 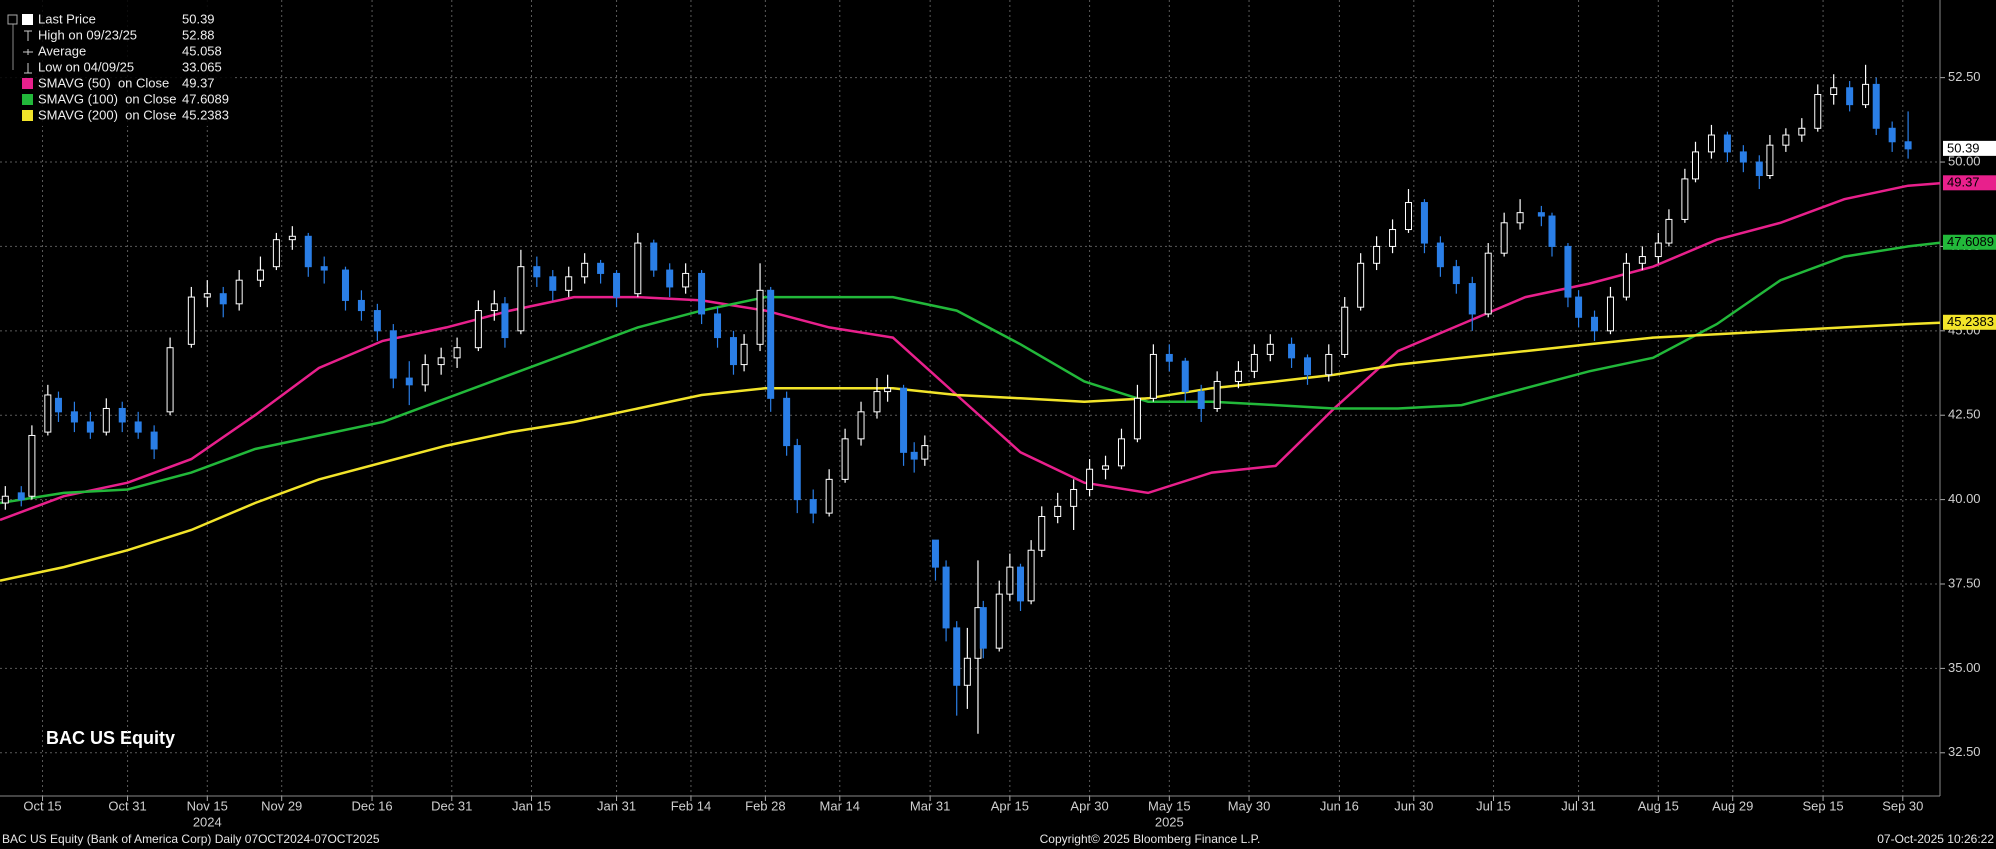 What do you see at coordinates (691, 805) in the screenshot?
I see `x-tick-label: Feb 14` at bounding box center [691, 805].